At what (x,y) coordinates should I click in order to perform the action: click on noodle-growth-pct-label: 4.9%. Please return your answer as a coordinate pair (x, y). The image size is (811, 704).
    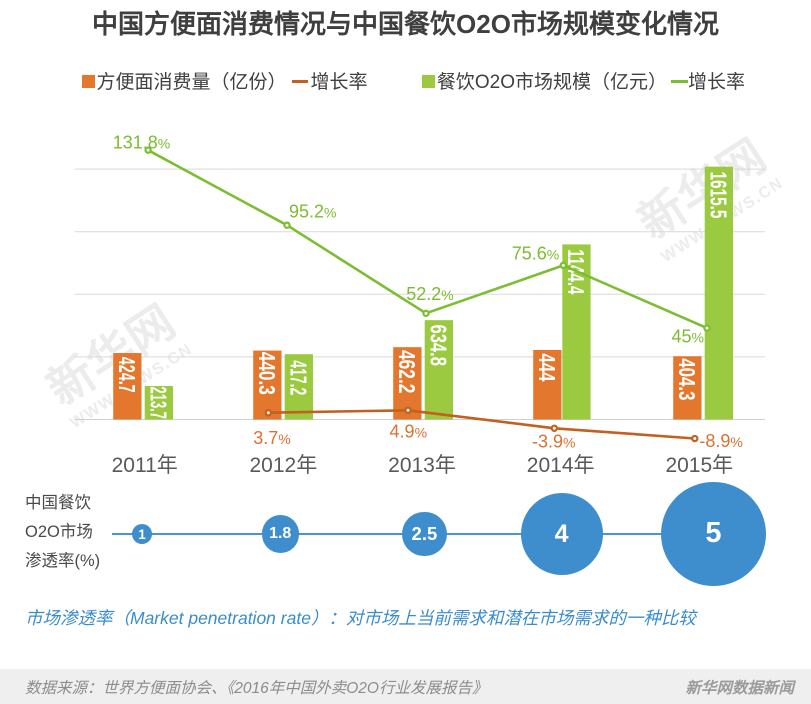
    Looking at the image, I should click on (408, 431).